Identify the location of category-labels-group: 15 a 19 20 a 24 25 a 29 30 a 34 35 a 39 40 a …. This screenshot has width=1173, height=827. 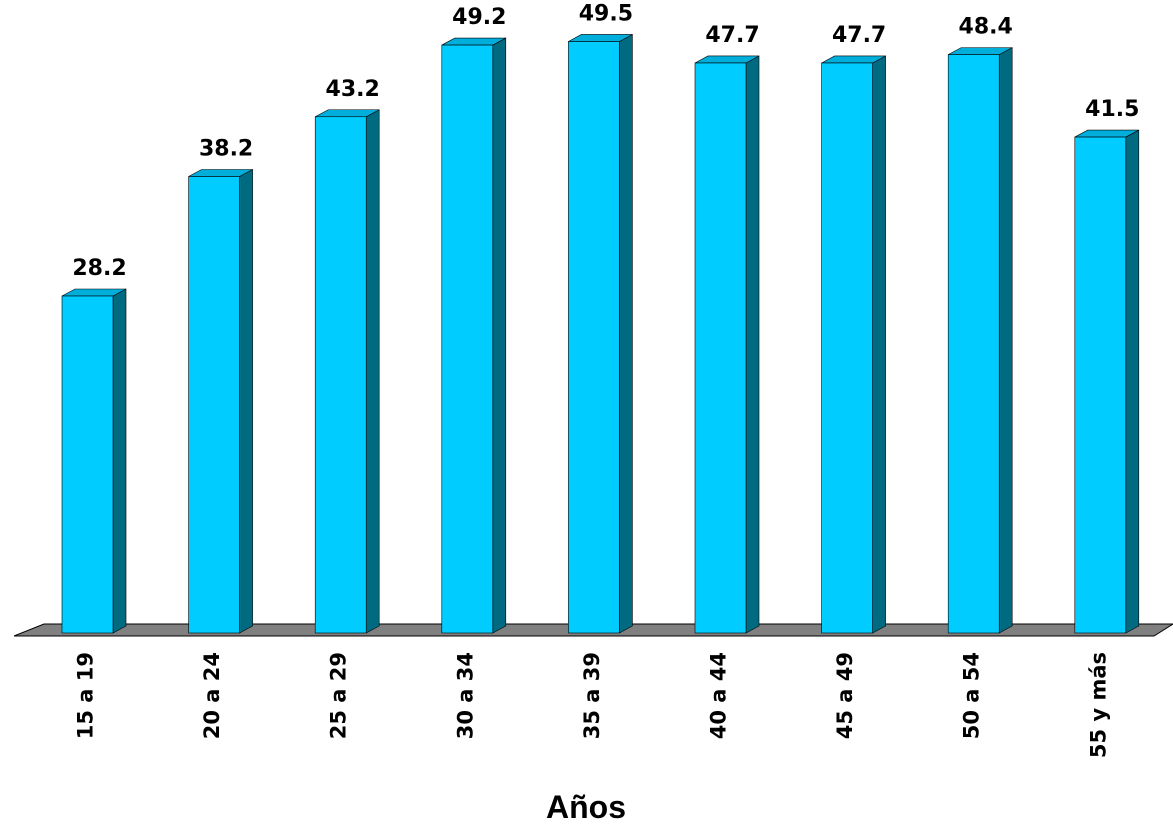
(592, 705).